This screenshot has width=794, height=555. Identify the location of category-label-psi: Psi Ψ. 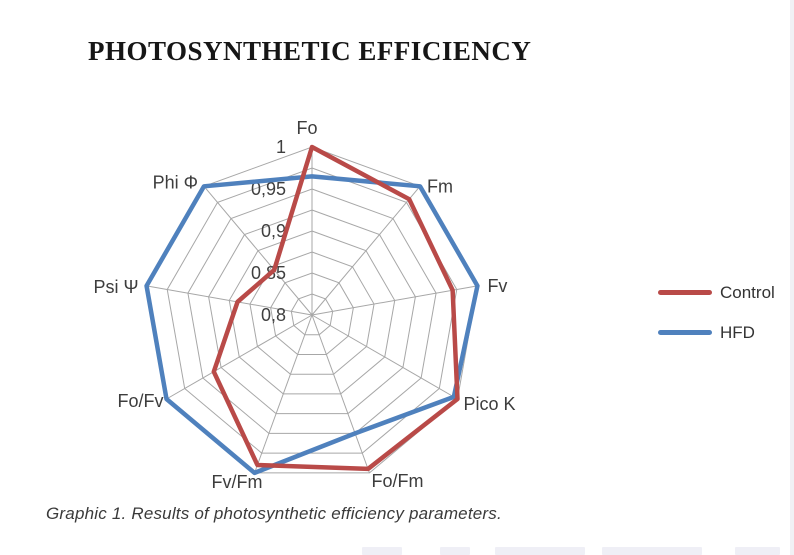
(116, 287).